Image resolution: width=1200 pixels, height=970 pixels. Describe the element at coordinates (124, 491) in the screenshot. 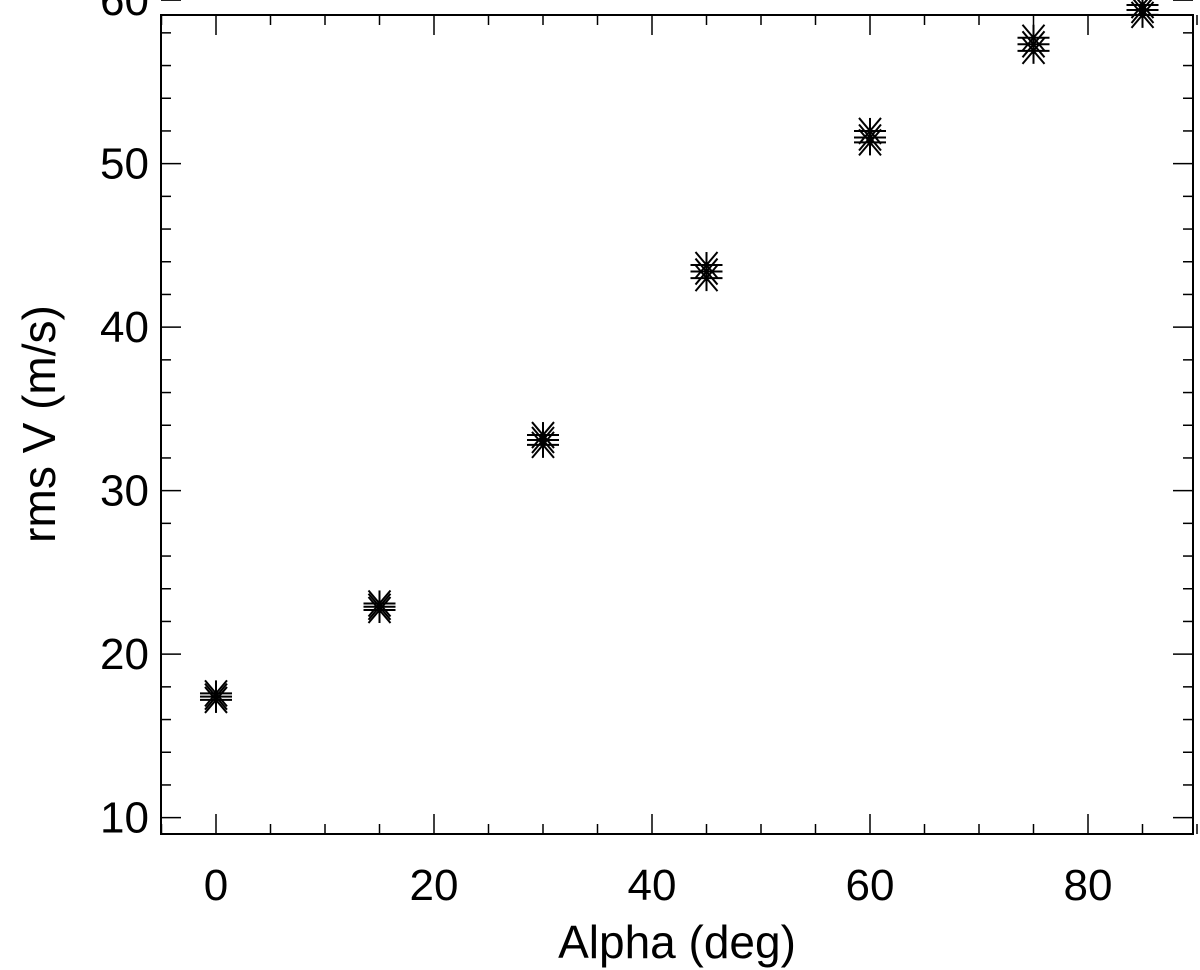

I see `y-tick-label: 30` at that location.